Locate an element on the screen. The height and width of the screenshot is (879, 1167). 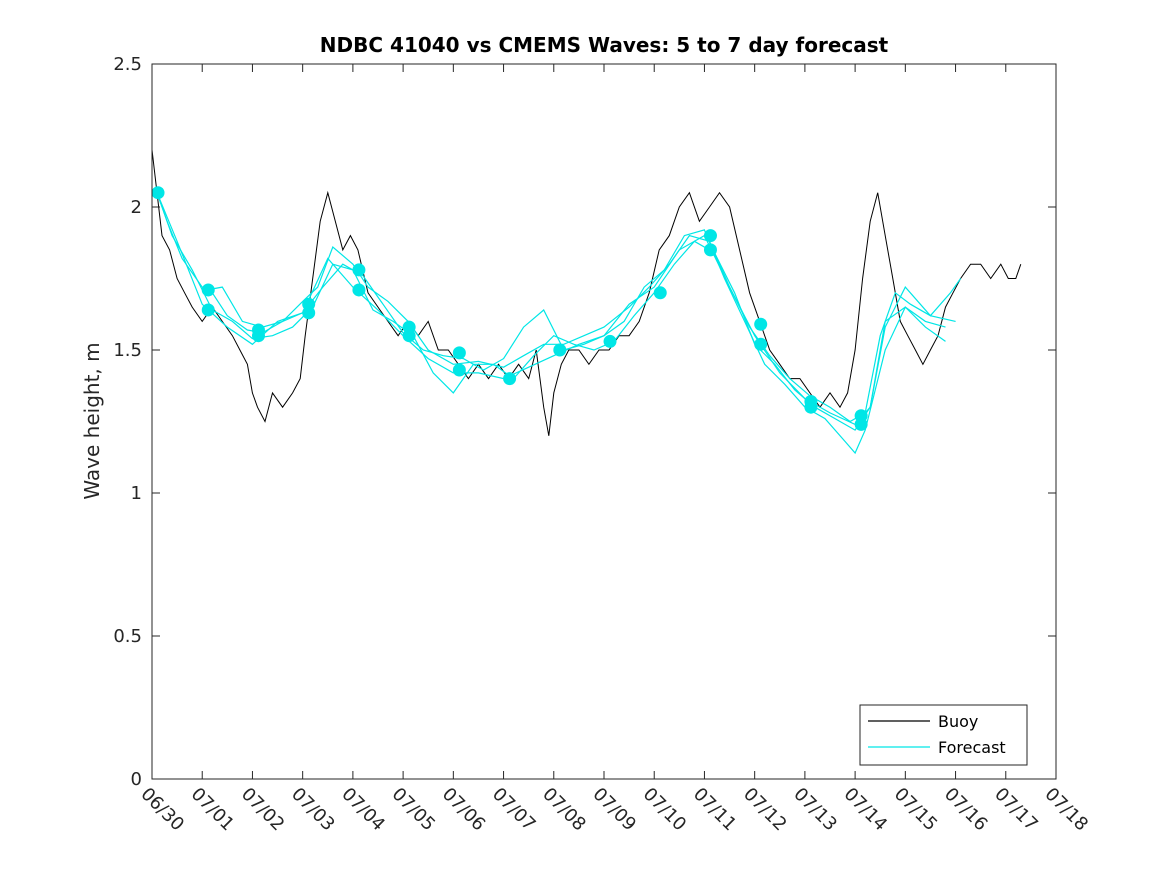
y-tick-label: 1.5 is located at coordinates (127, 350).